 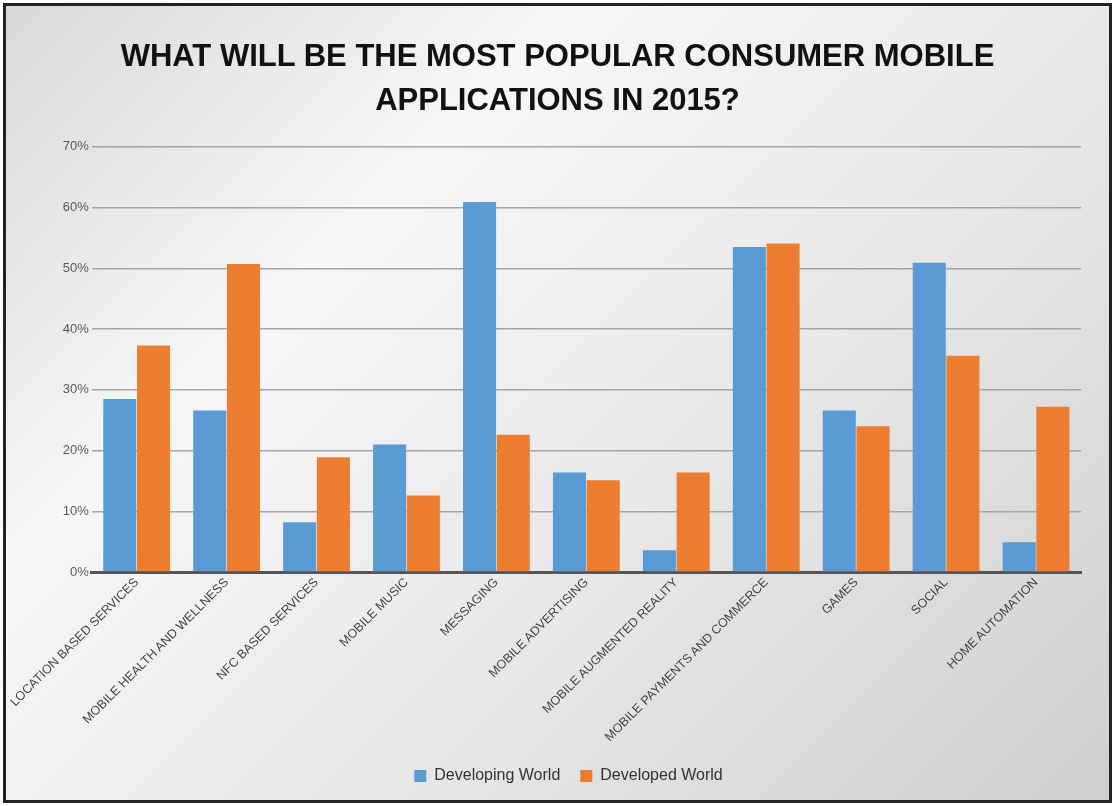 I want to click on y-tick-label: 0%, so click(x=79, y=571).